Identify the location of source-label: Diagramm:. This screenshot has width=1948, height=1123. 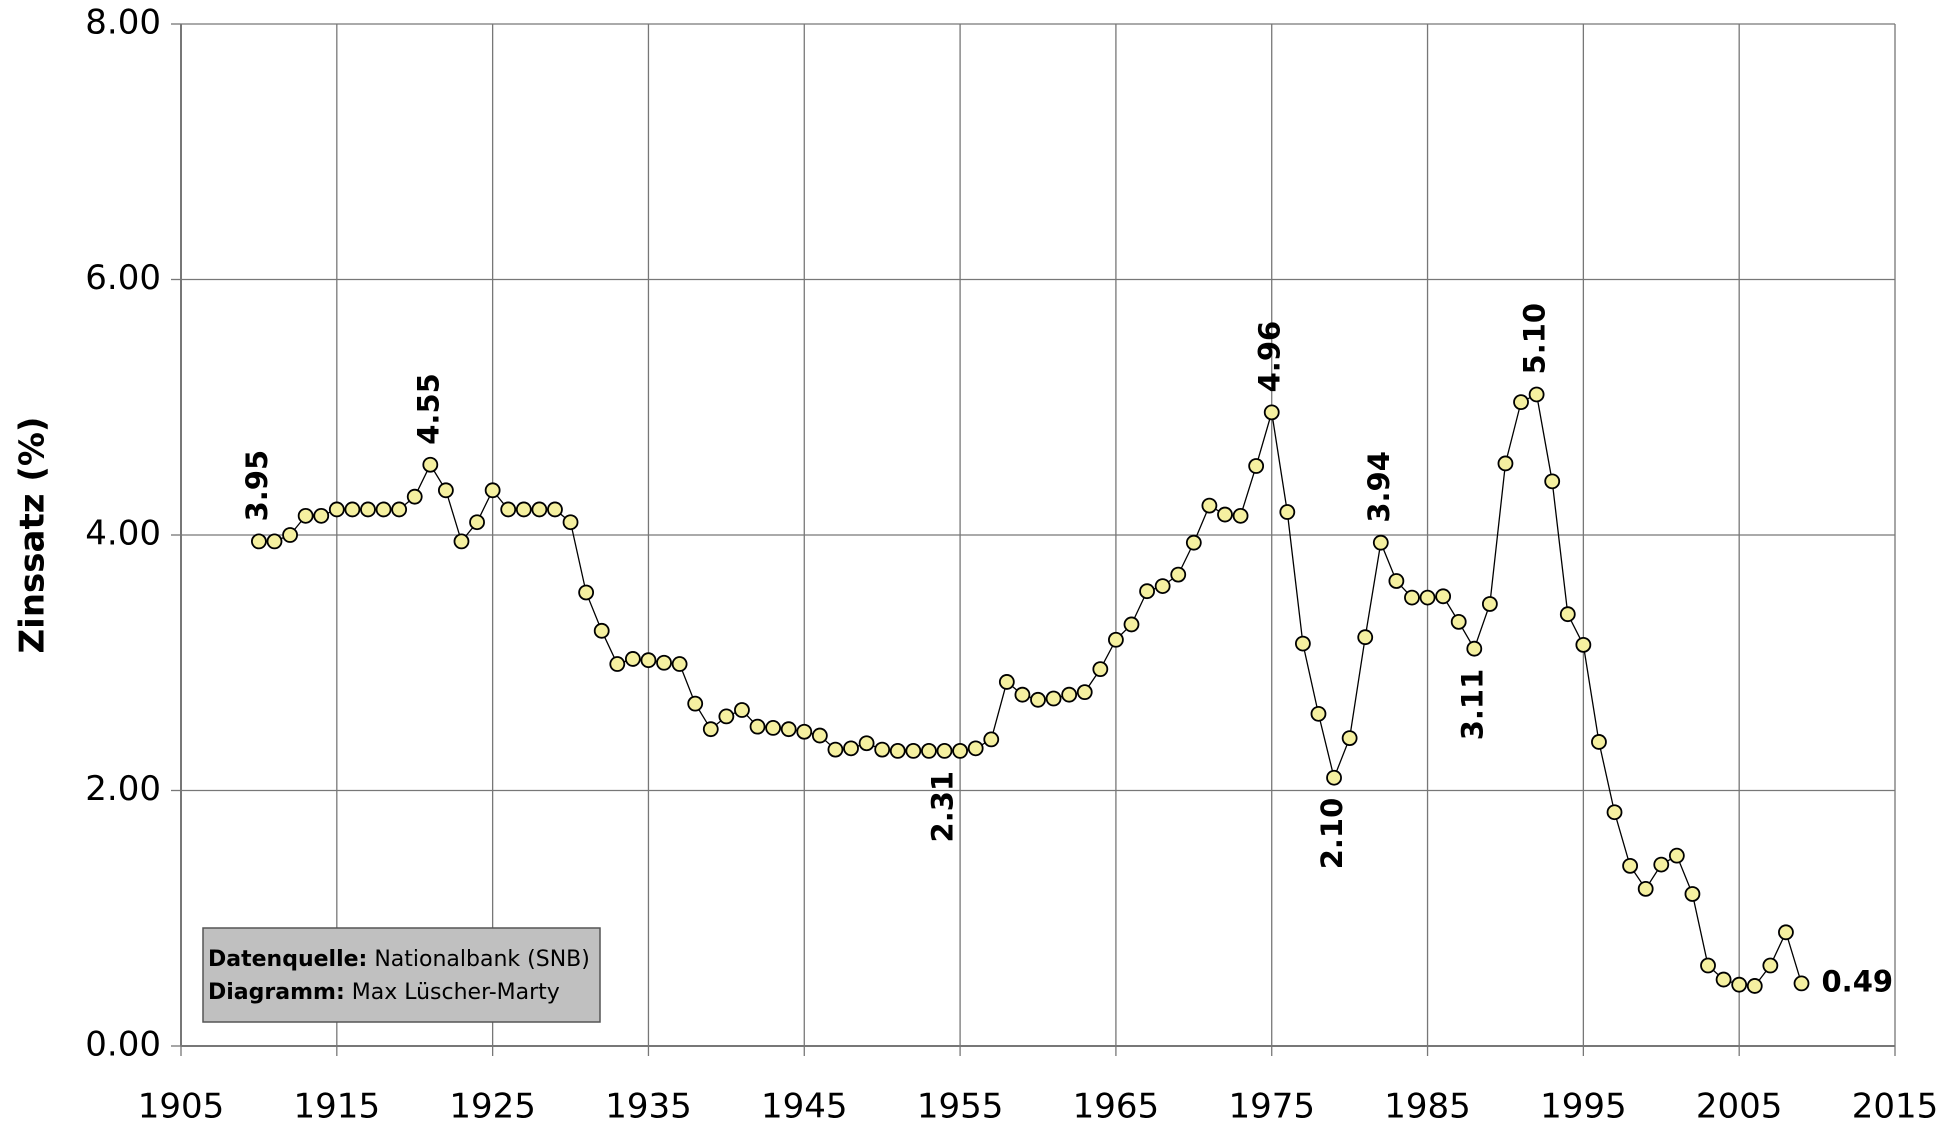
(276, 992).